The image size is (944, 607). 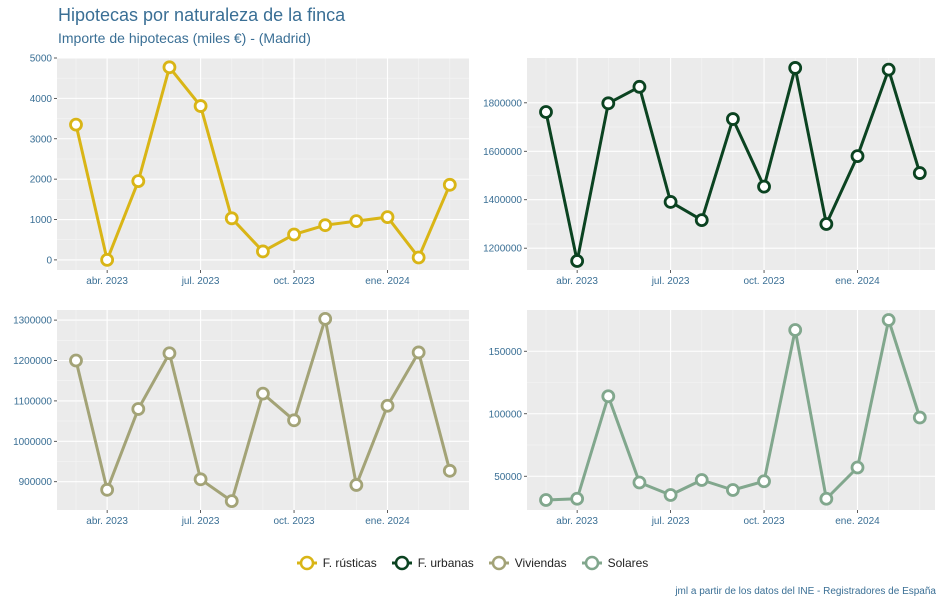 I want to click on legend-key-solares, so click(x=591, y=563).